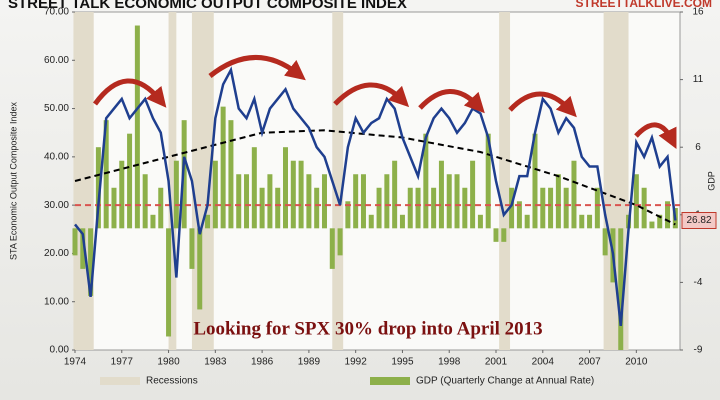  I want to click on legend-label: Recessions, so click(172, 381).